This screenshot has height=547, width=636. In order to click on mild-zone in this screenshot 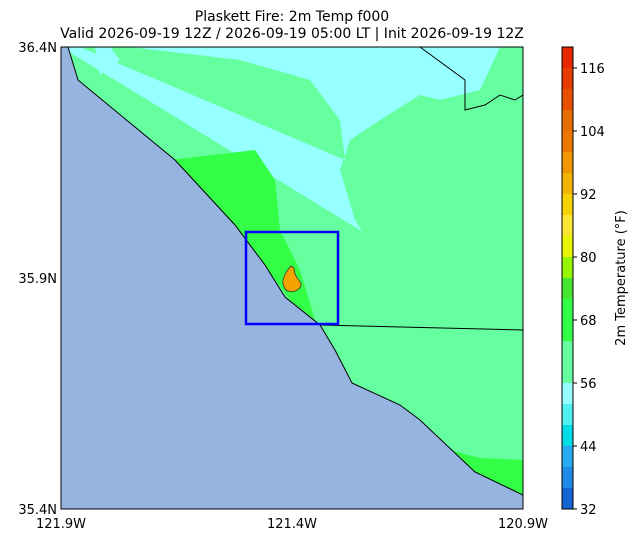, I will do `click(466, 246)`.